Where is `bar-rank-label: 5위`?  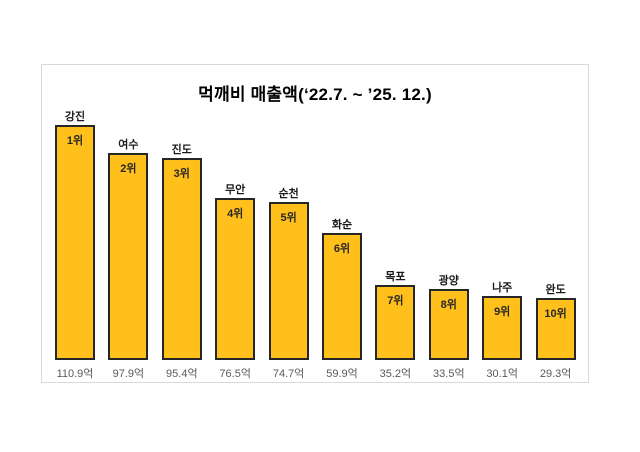
bar-rank-label: 5위 is located at coordinates (288, 218).